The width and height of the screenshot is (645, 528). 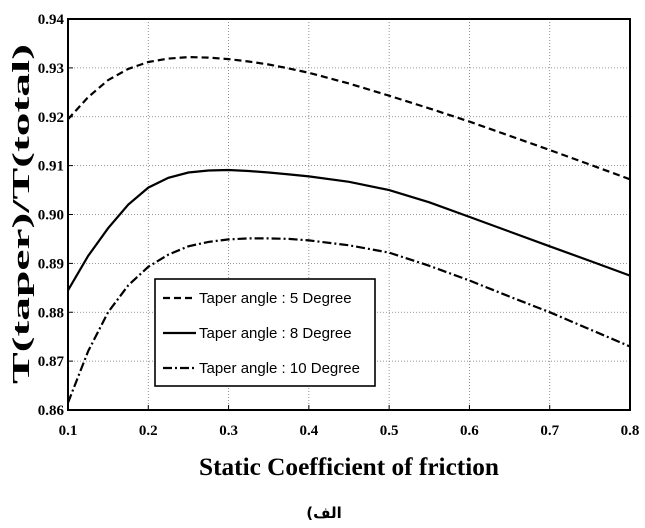 I want to click on legend-label: Taper angle : 5 Degree, so click(x=275, y=298).